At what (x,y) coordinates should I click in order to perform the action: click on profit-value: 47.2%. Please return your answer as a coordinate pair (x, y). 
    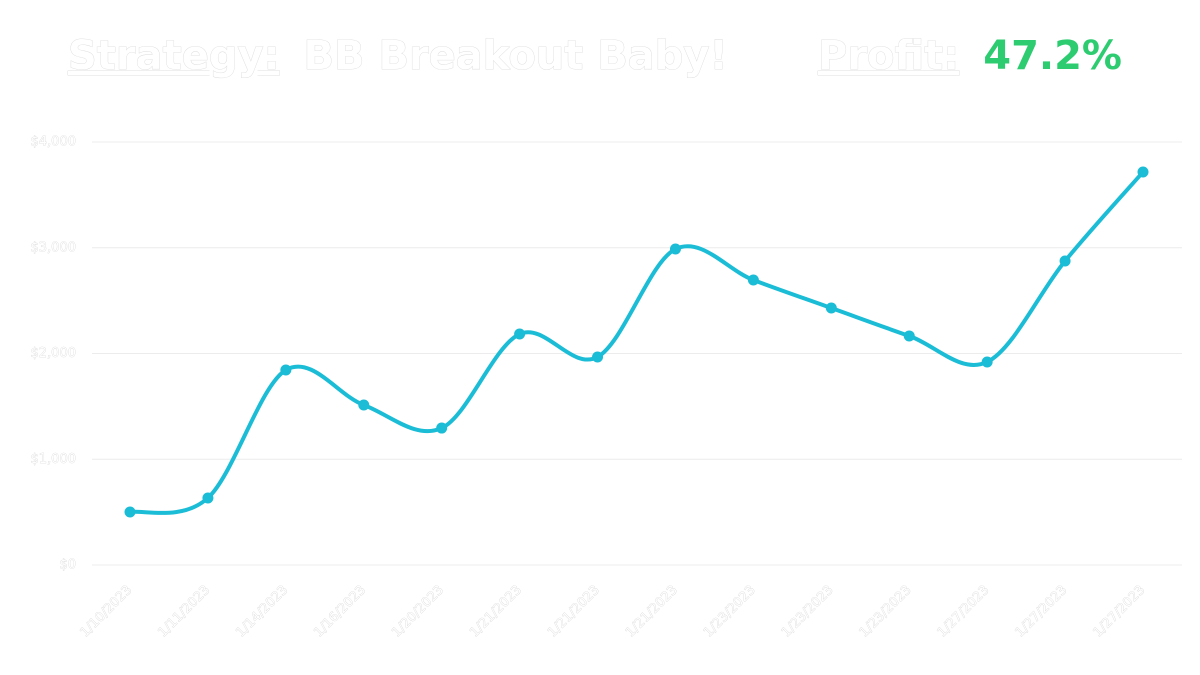
    Looking at the image, I should click on (1052, 56).